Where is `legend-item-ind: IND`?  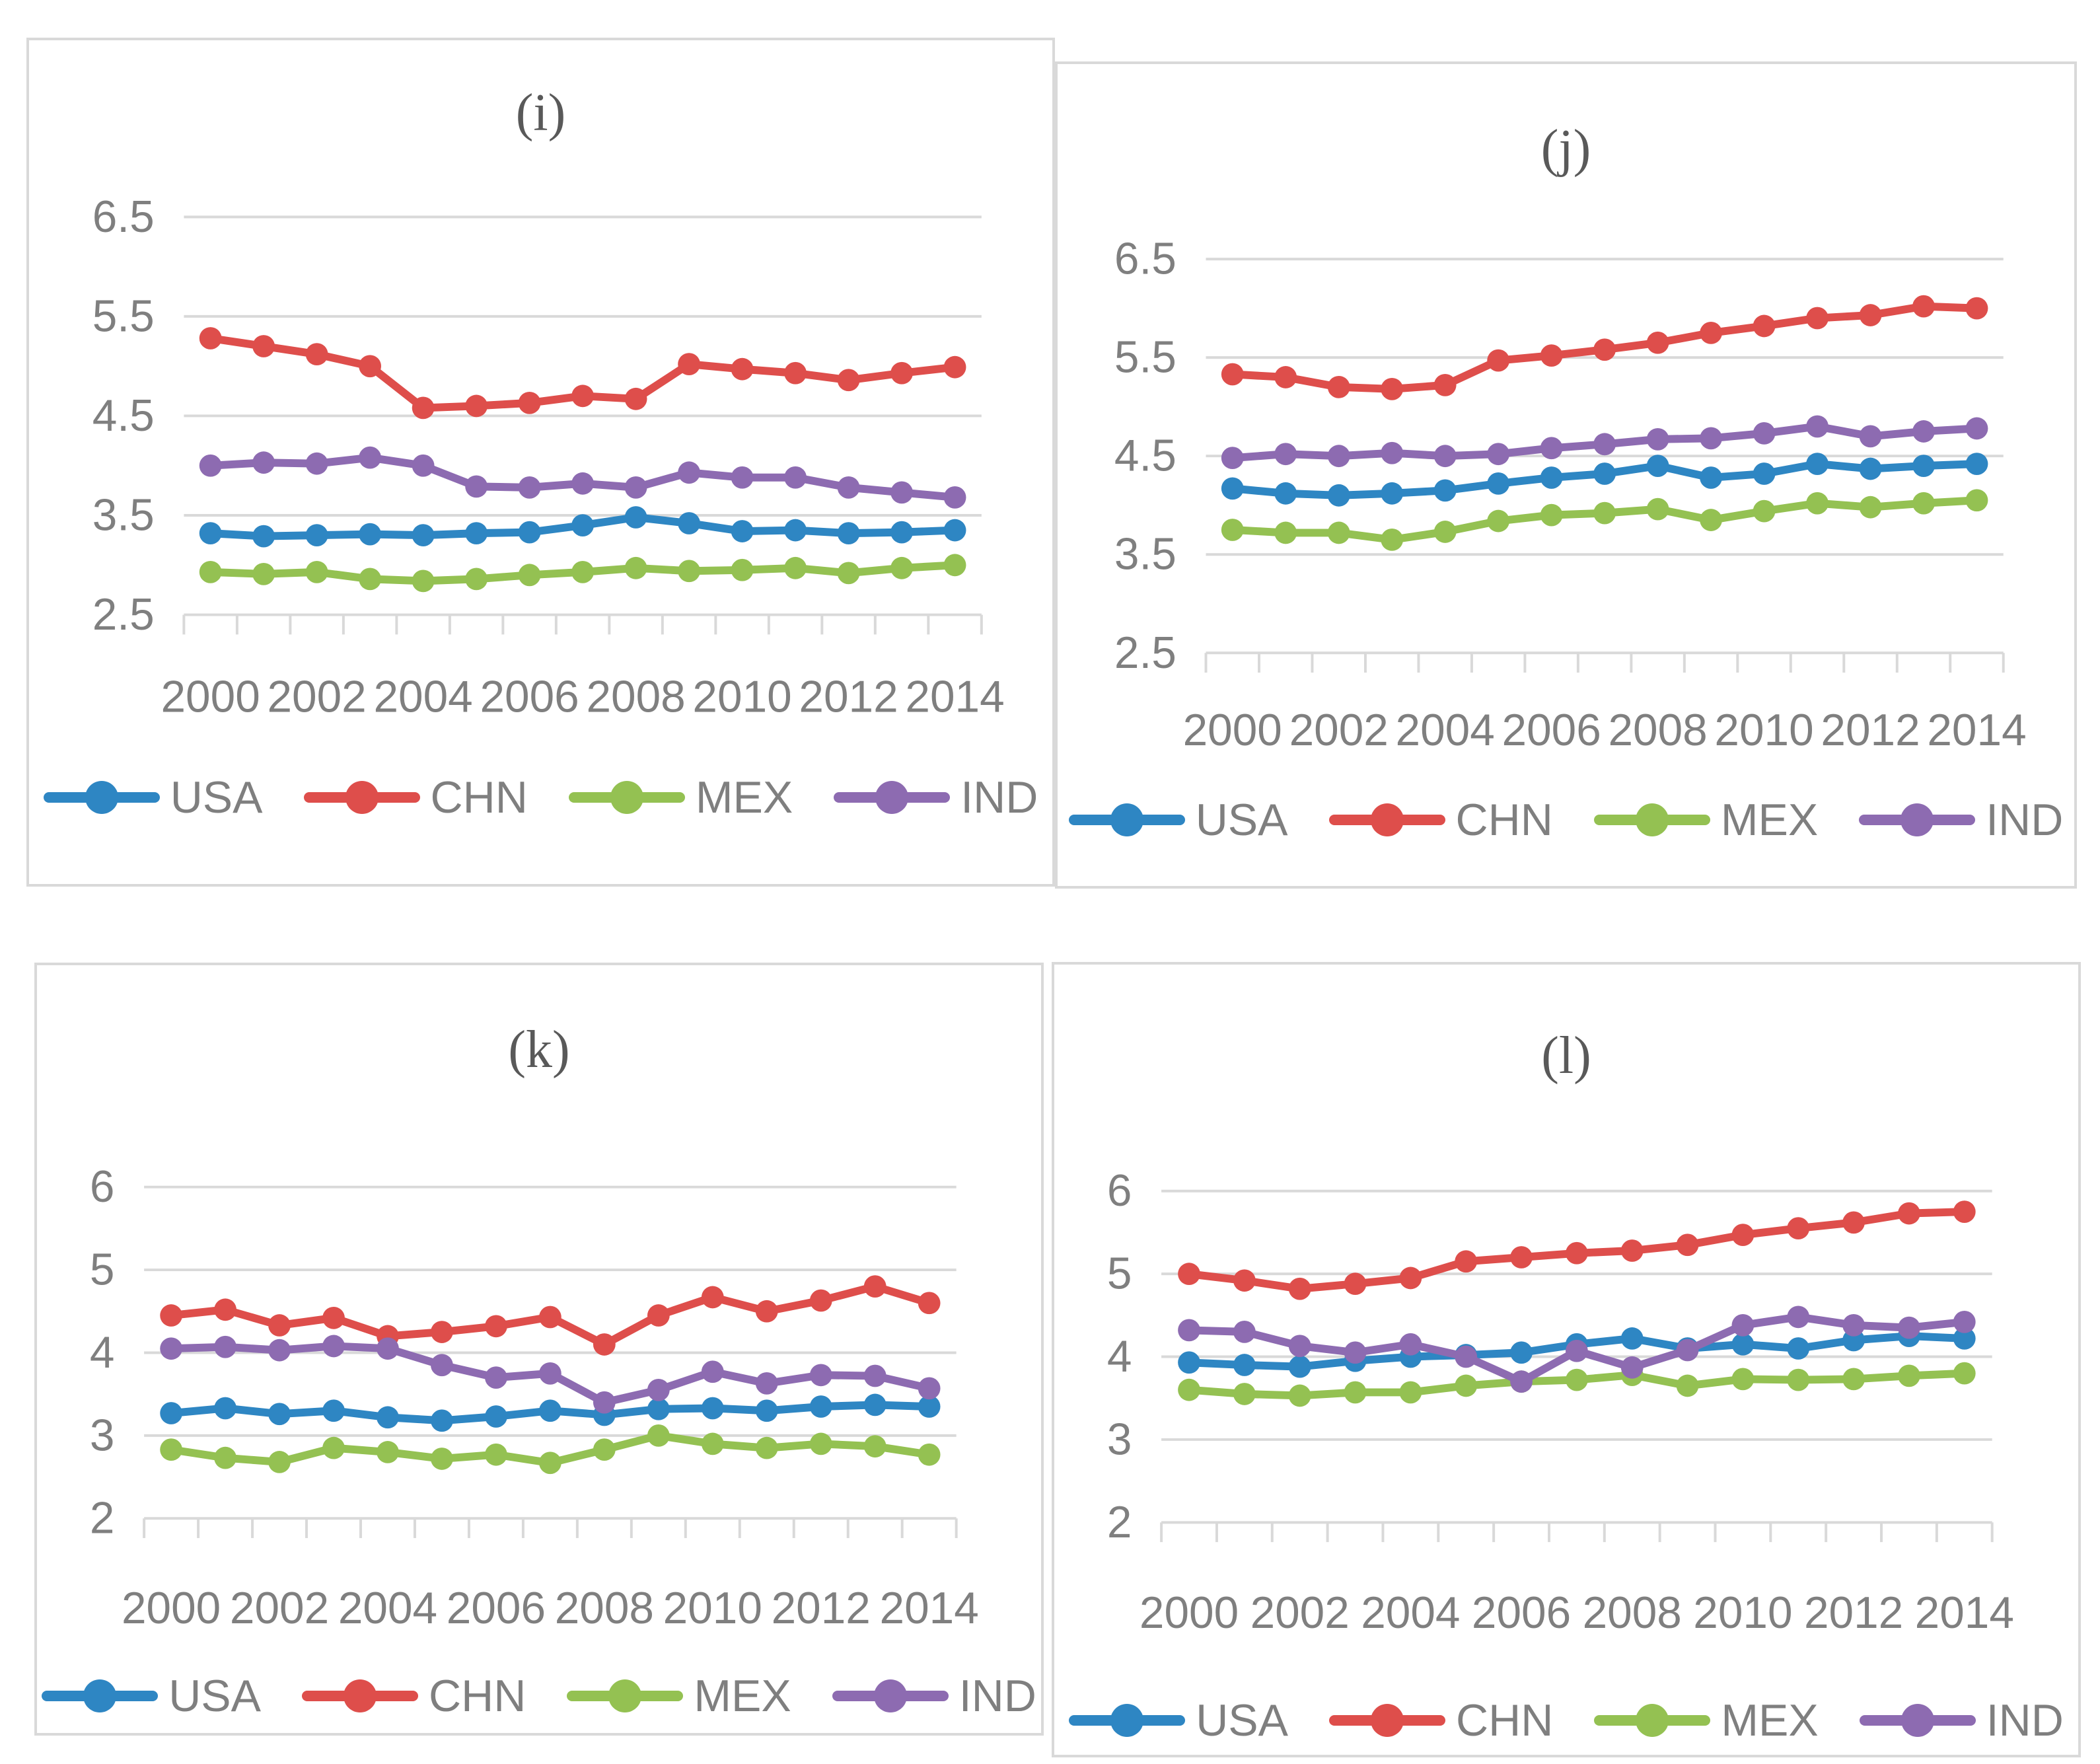
legend-item-ind: IND is located at coordinates (1961, 1720).